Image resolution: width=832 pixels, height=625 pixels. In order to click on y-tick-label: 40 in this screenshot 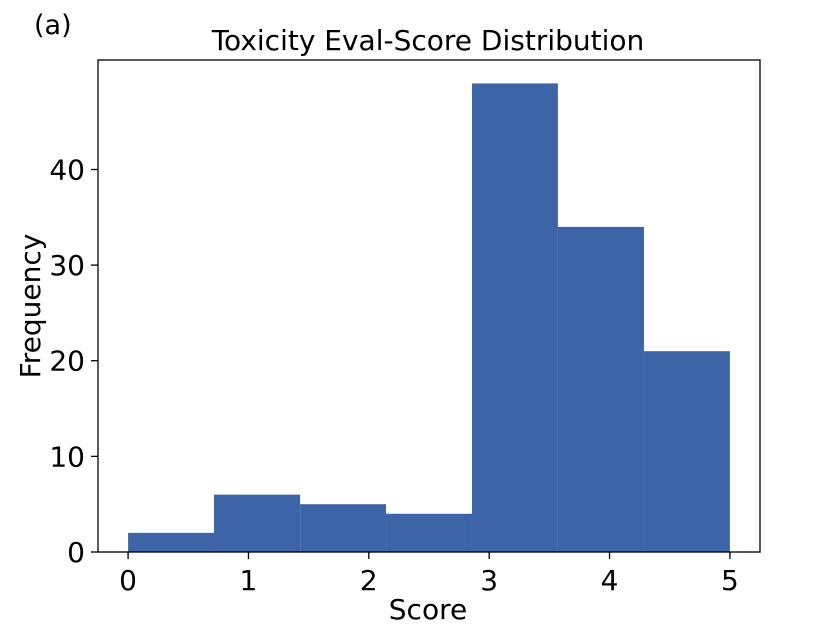, I will do `click(67, 169)`.